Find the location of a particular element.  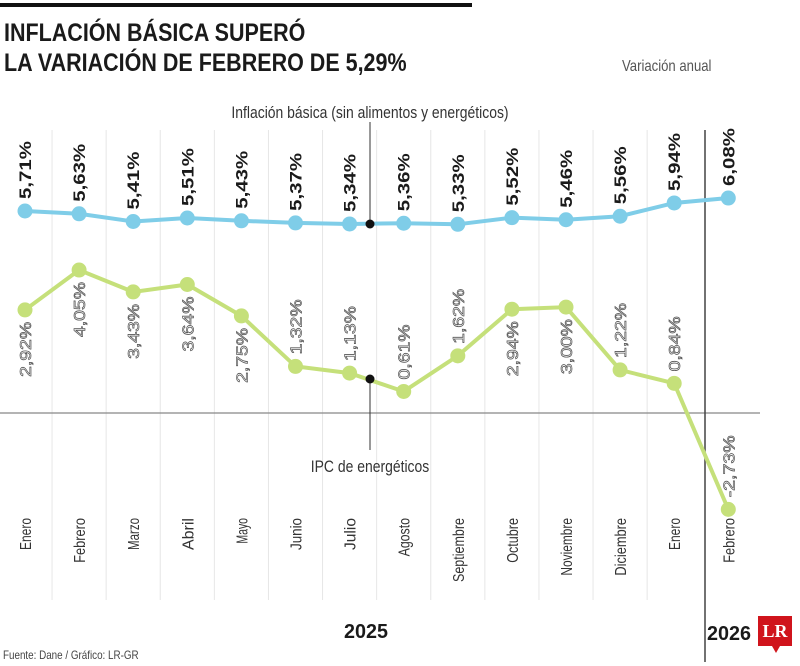

core-data-label: 5,71% is located at coordinates (25, 170).